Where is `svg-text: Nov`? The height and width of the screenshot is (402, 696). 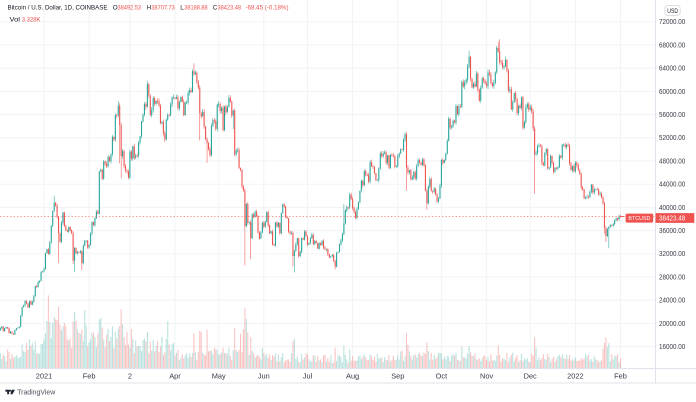
svg-text: Nov is located at coordinates (486, 376).